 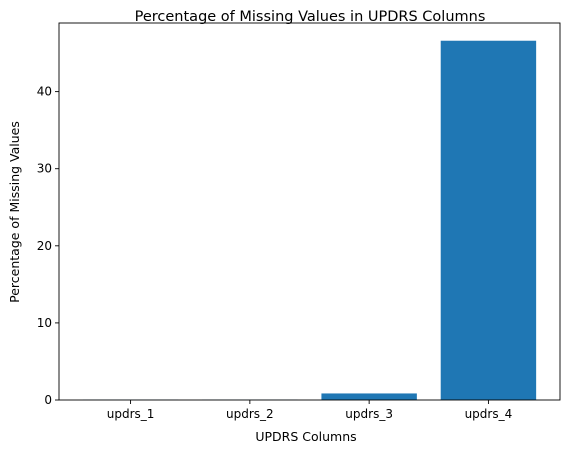 What do you see at coordinates (250, 414) in the screenshot?
I see `x-tick-label-updrs_2: updrs_2` at bounding box center [250, 414].